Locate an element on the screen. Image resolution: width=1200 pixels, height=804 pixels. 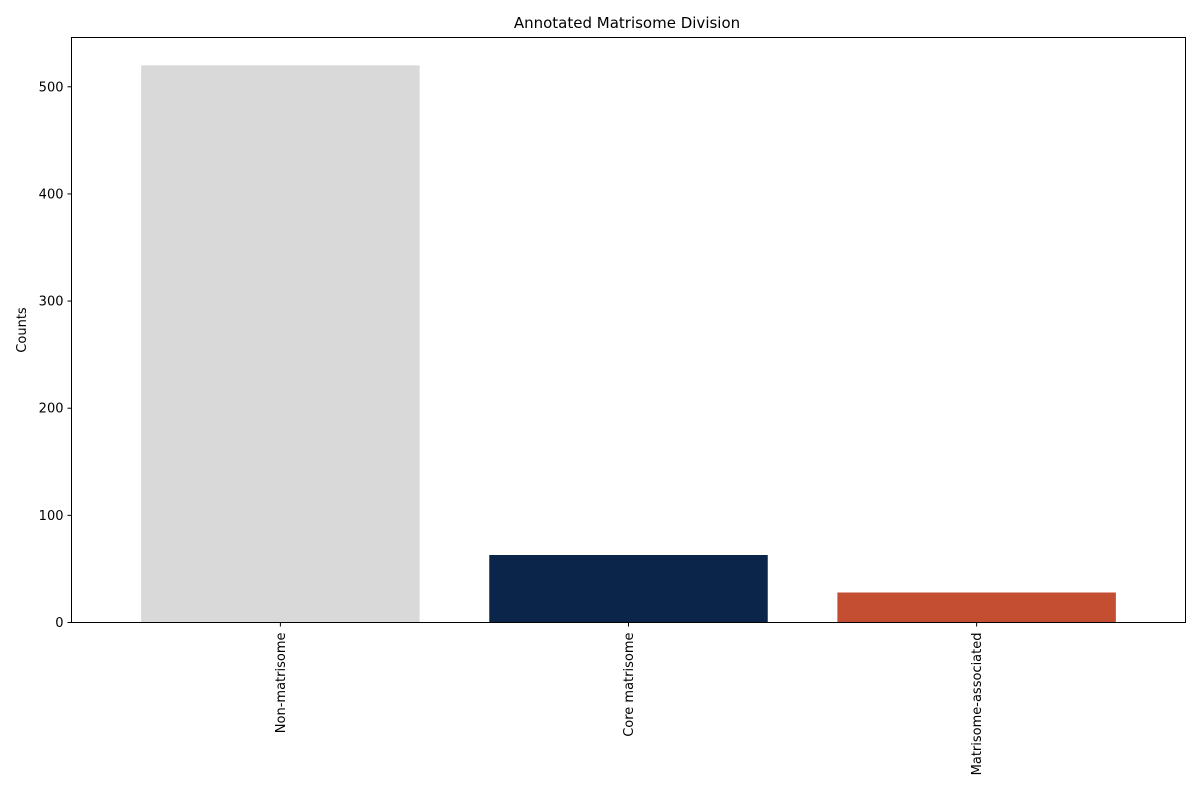
y-ticks-layer: 0 100 200 300 400 500 is located at coordinates (55, 355).